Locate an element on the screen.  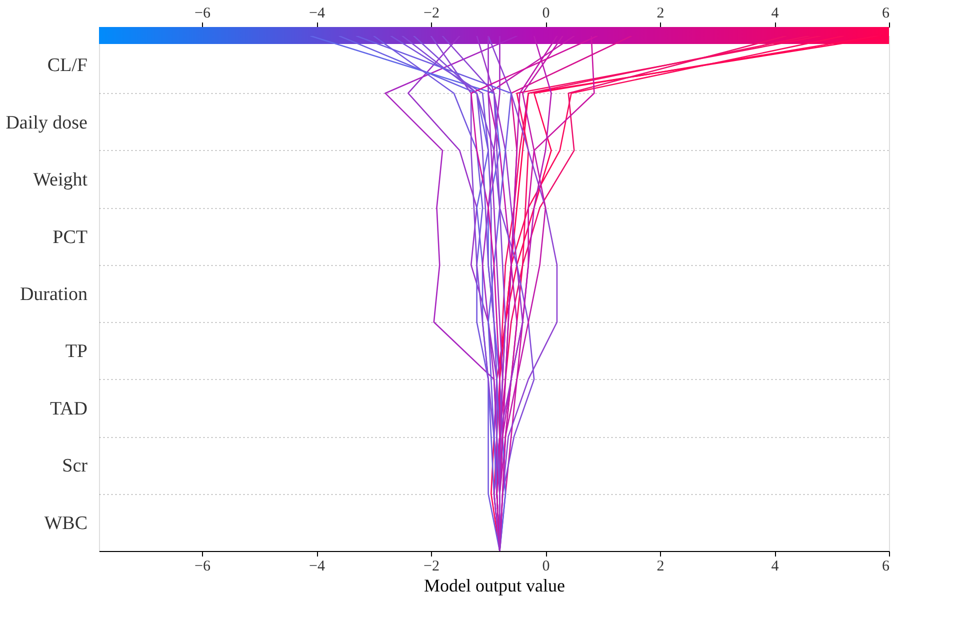
y-tick-label: WBC is located at coordinates (66, 523).